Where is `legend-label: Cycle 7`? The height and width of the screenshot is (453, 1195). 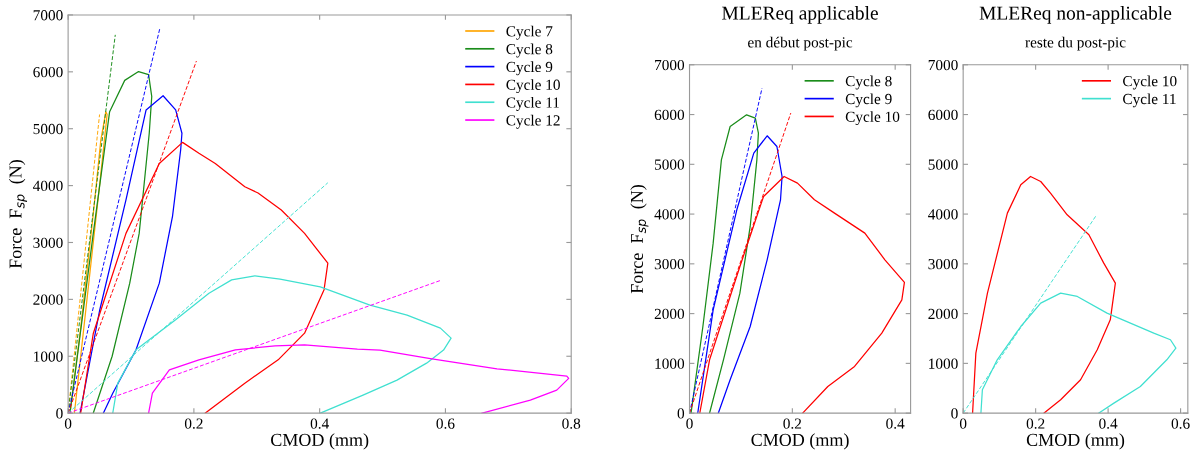 legend-label: Cycle 7 is located at coordinates (529, 32).